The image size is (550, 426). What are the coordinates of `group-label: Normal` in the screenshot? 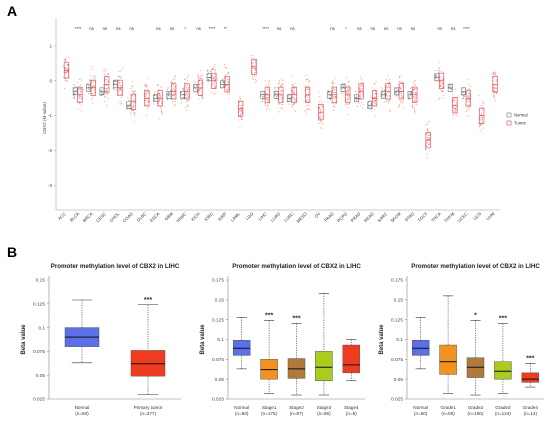 It's located at (241, 407).